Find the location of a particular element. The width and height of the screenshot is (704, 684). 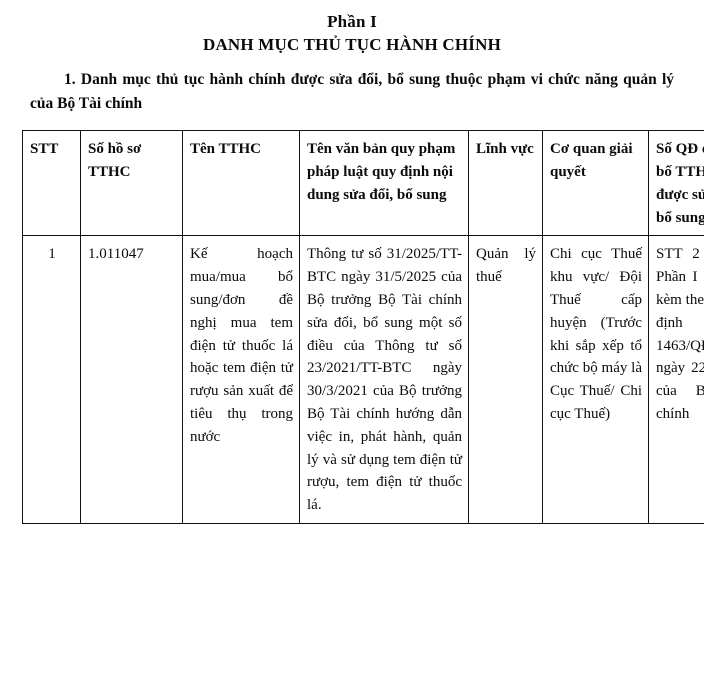

cell-stt: 1 is located at coordinates (51, 379).